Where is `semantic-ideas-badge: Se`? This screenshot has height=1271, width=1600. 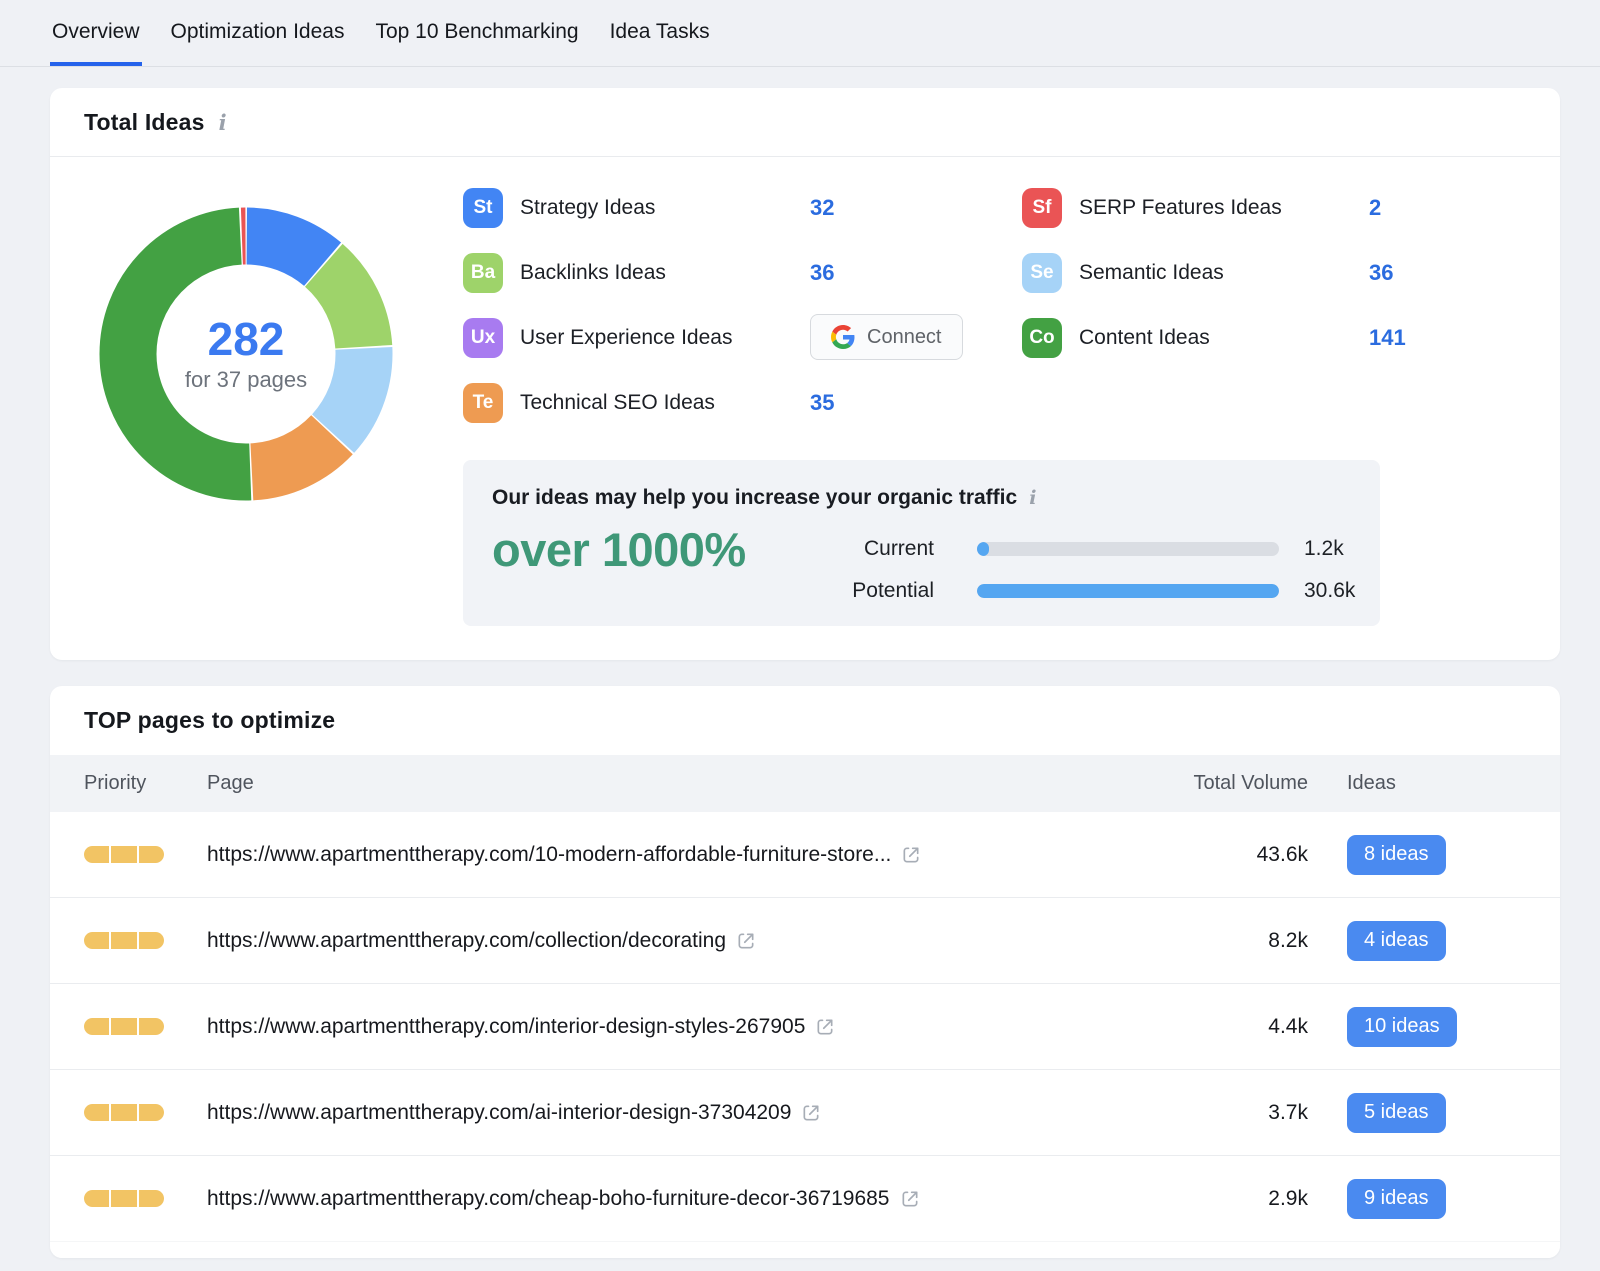 semantic-ideas-badge: Se is located at coordinates (1042, 273).